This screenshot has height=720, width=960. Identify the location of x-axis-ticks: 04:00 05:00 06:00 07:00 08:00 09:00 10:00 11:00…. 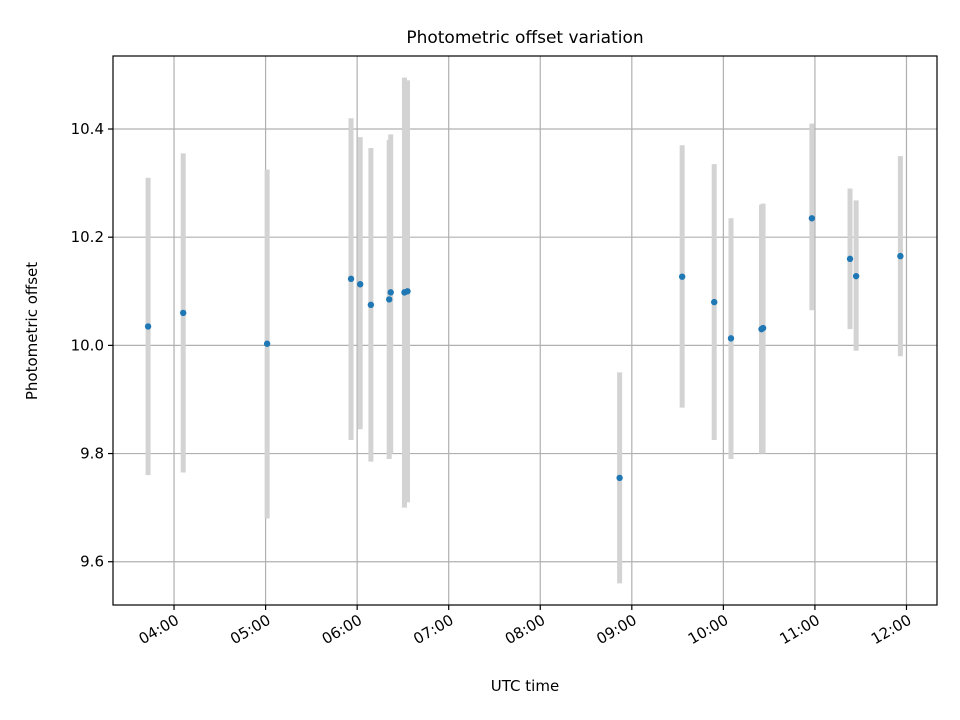
(525, 626).